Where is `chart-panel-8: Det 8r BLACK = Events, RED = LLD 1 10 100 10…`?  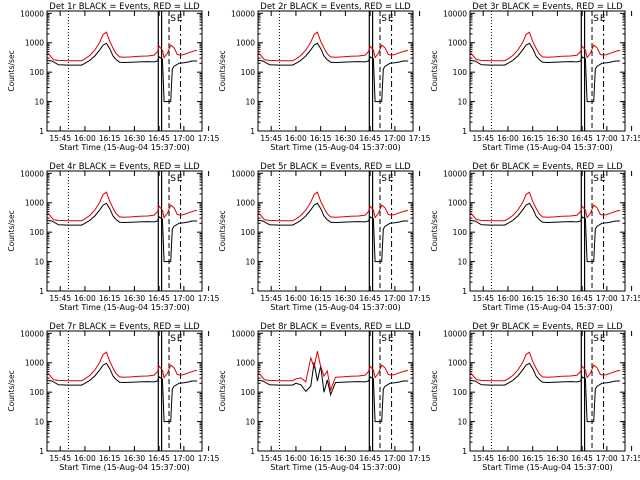
chart-panel-8: Det 8r BLACK = Events, RED = LLD 1 10 100 10… is located at coordinates (324, 397).